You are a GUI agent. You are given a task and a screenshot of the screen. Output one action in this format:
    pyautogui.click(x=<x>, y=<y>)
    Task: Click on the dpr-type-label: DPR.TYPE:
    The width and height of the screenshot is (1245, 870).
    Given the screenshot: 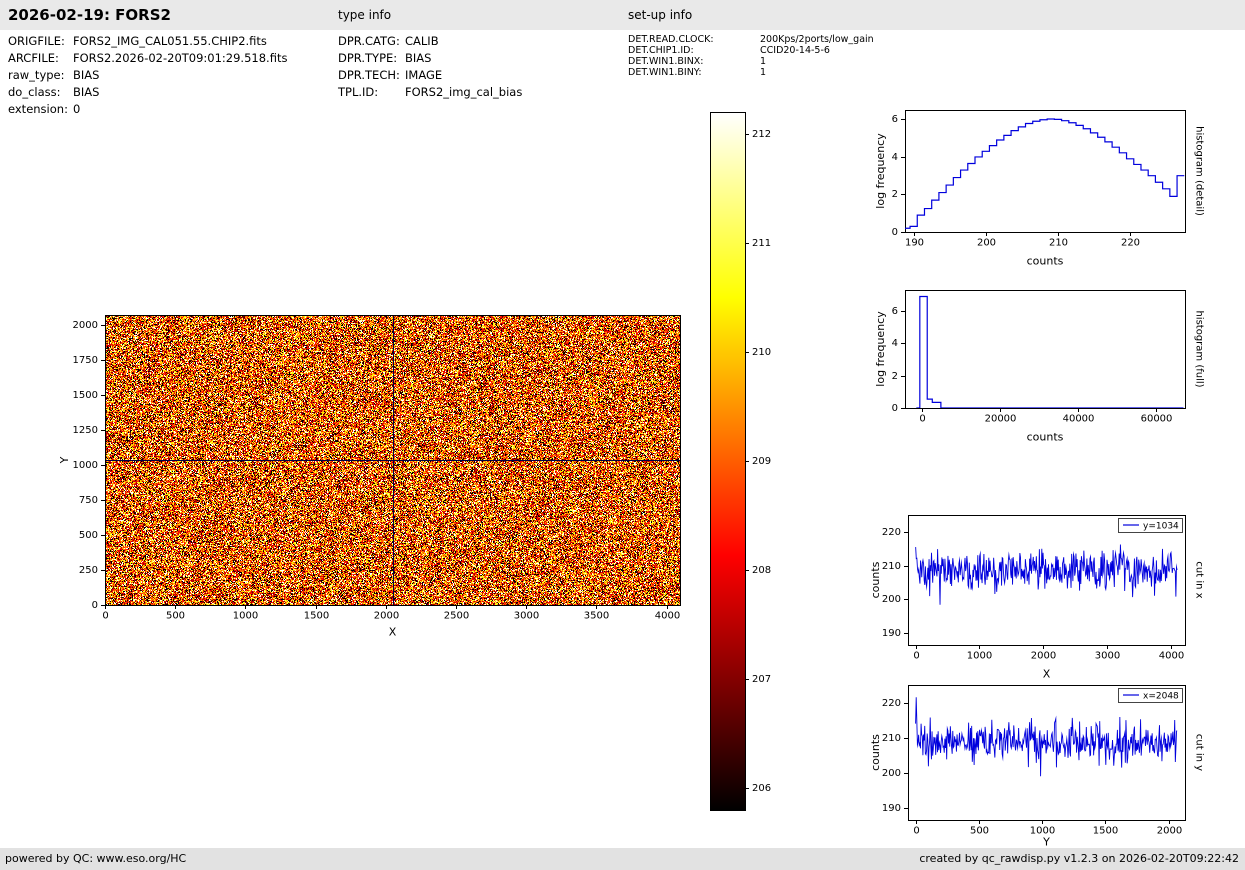 What is the action you would take?
    pyautogui.click(x=368, y=58)
    